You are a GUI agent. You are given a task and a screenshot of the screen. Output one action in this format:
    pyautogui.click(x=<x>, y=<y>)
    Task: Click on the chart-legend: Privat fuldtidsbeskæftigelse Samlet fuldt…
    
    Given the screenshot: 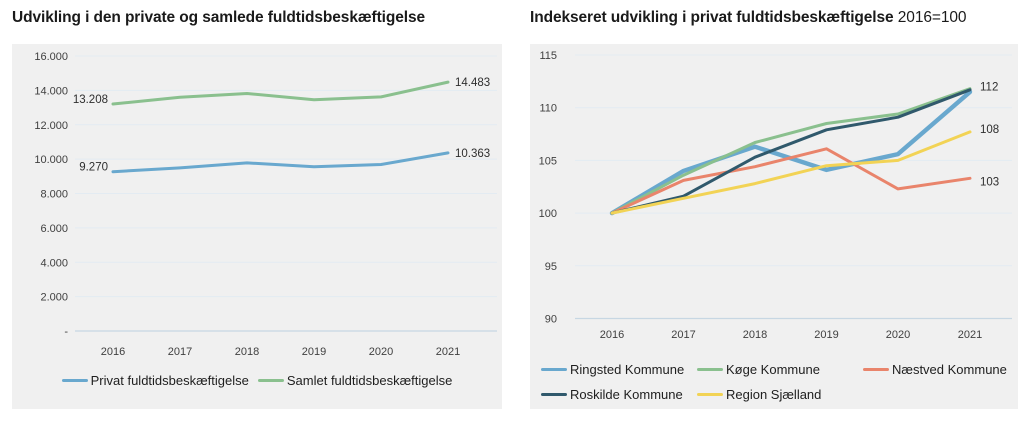 What is the action you would take?
    pyautogui.click(x=257, y=380)
    